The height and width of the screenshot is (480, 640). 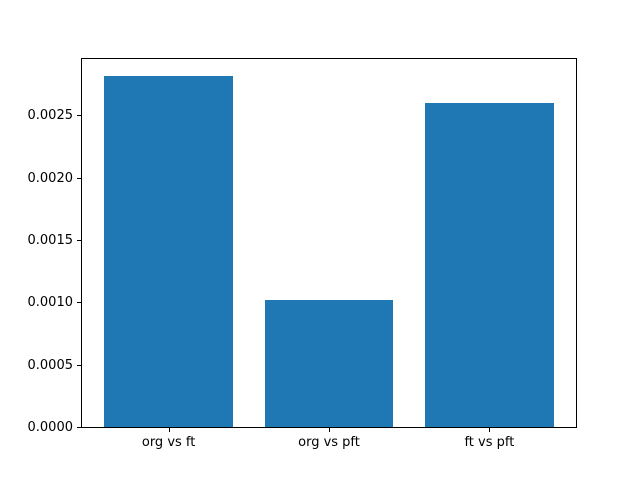 I want to click on y-axis-tick-label: 0.0005, so click(x=50, y=365).